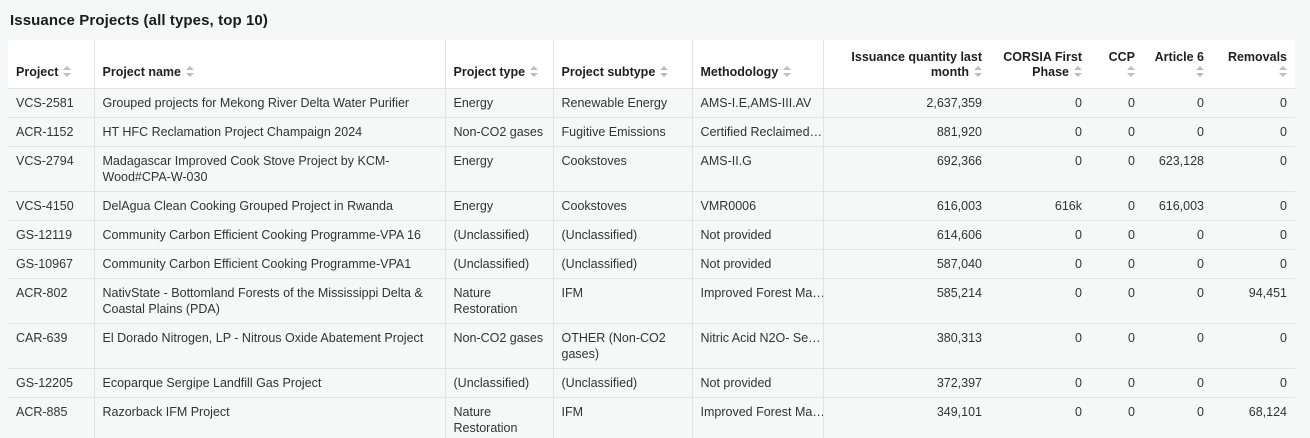  What do you see at coordinates (499, 64) in the screenshot?
I see `column-header-project-type: Project type` at bounding box center [499, 64].